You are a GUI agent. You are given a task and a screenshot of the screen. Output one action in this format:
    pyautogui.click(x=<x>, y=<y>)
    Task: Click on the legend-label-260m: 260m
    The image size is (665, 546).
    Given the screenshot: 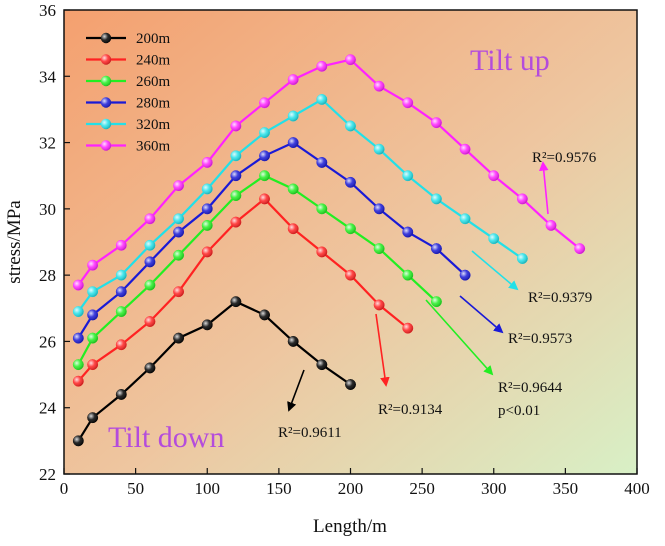 What is the action you would take?
    pyautogui.click(x=153, y=82)
    